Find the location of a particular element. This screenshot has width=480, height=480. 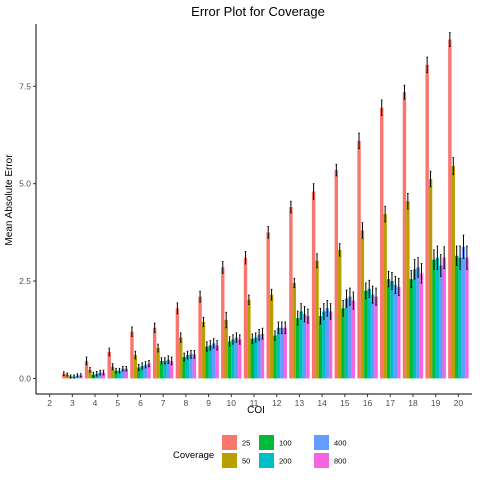

x-tick-label: 6 is located at coordinates (140, 403).